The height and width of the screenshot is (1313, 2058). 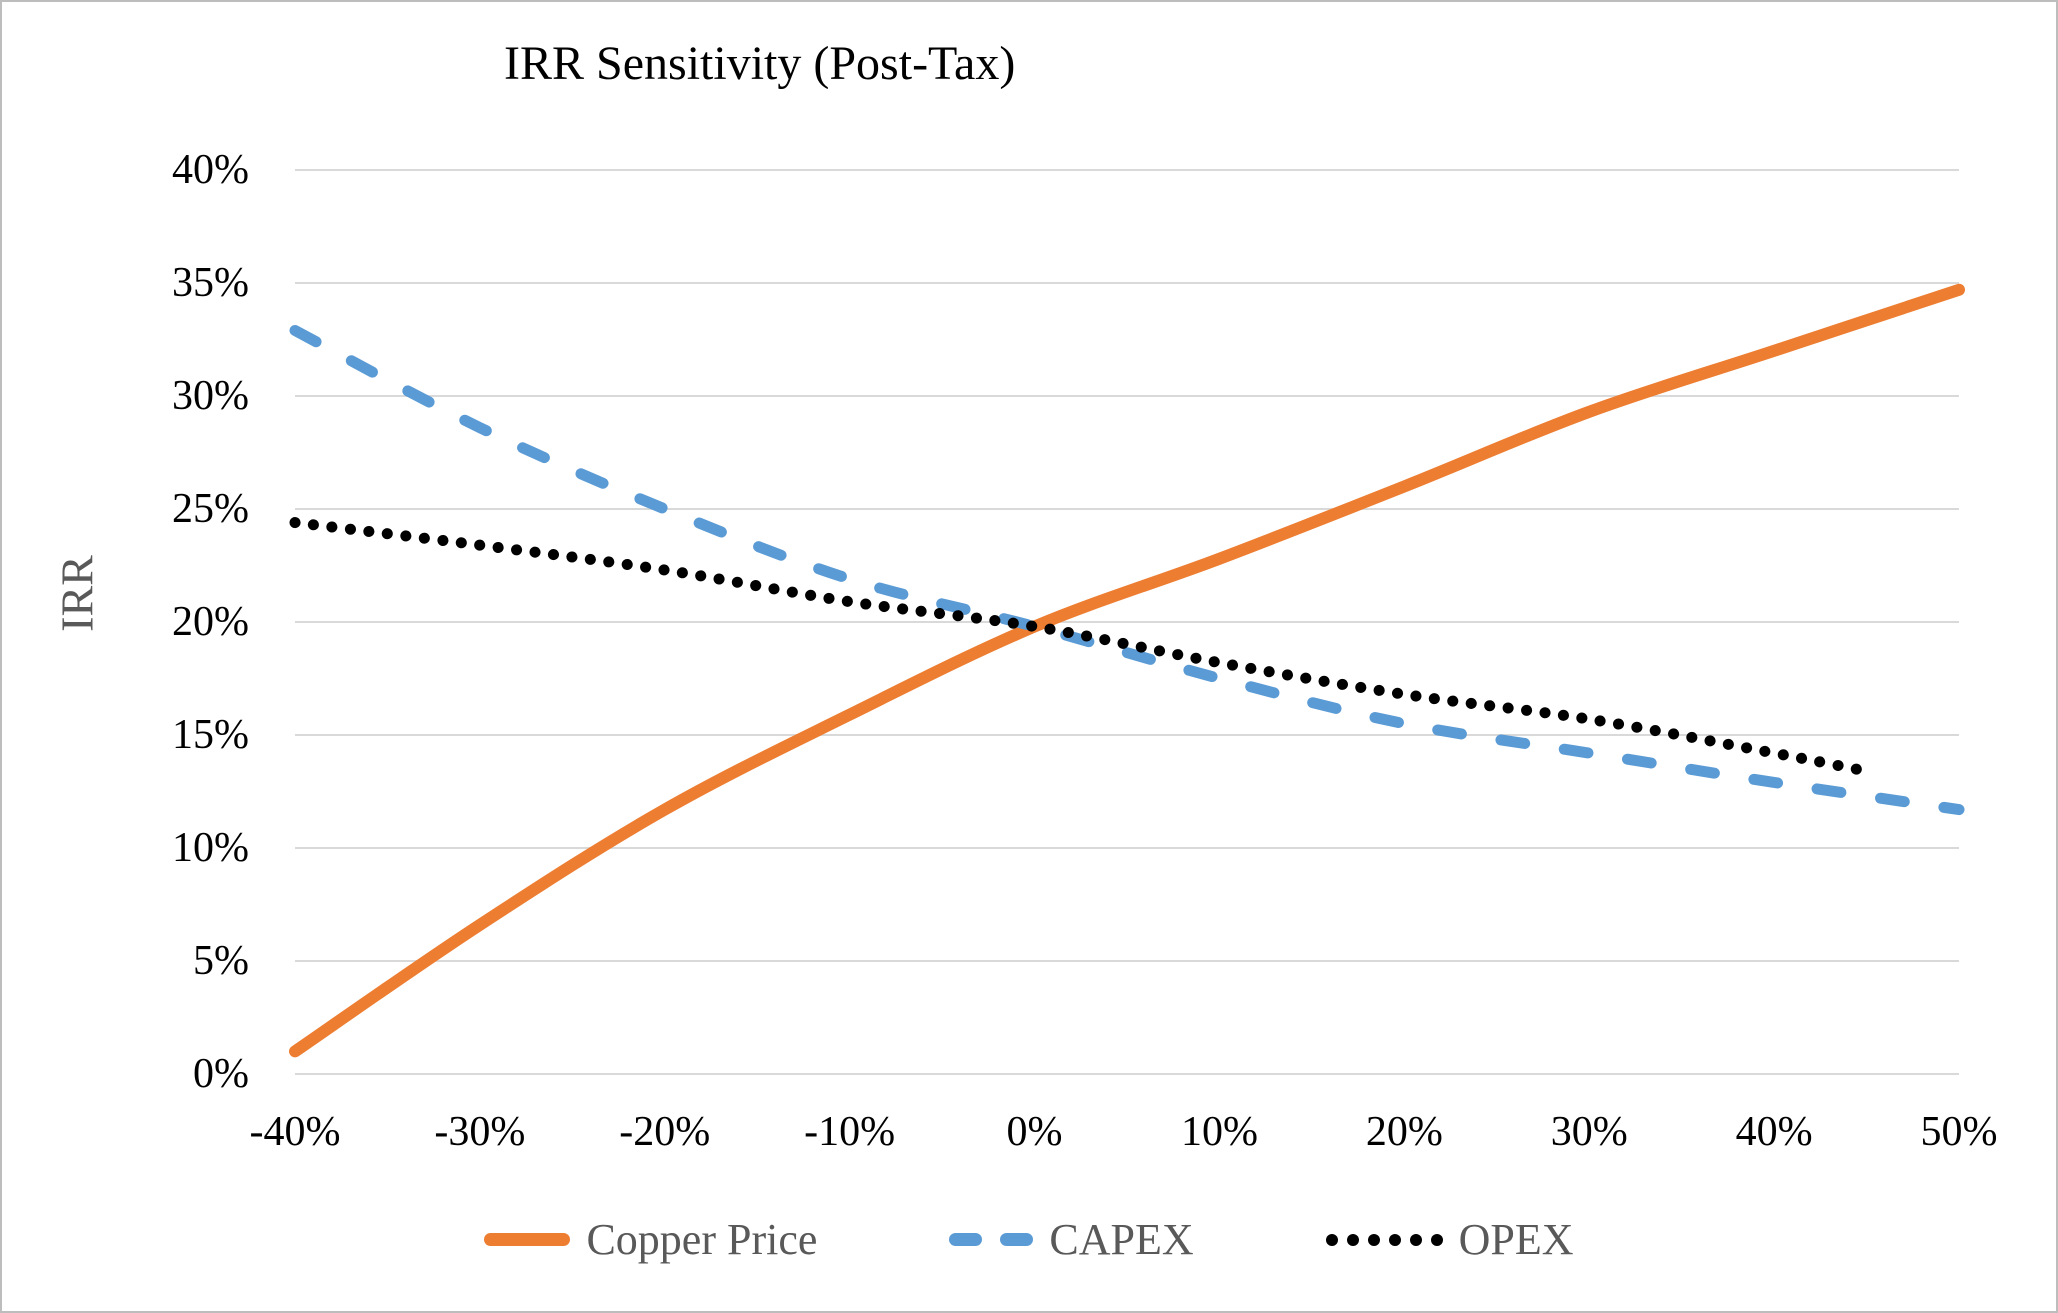 I want to click on x-tick-label--20: -20%, so click(x=665, y=1132).